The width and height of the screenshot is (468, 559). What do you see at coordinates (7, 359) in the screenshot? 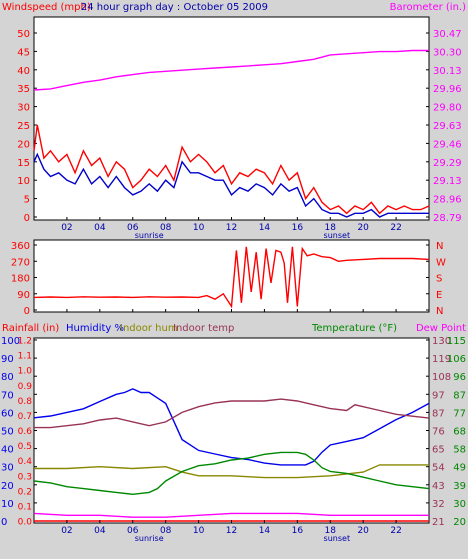
I see `humidity-tick-9: 90` at bounding box center [7, 359].